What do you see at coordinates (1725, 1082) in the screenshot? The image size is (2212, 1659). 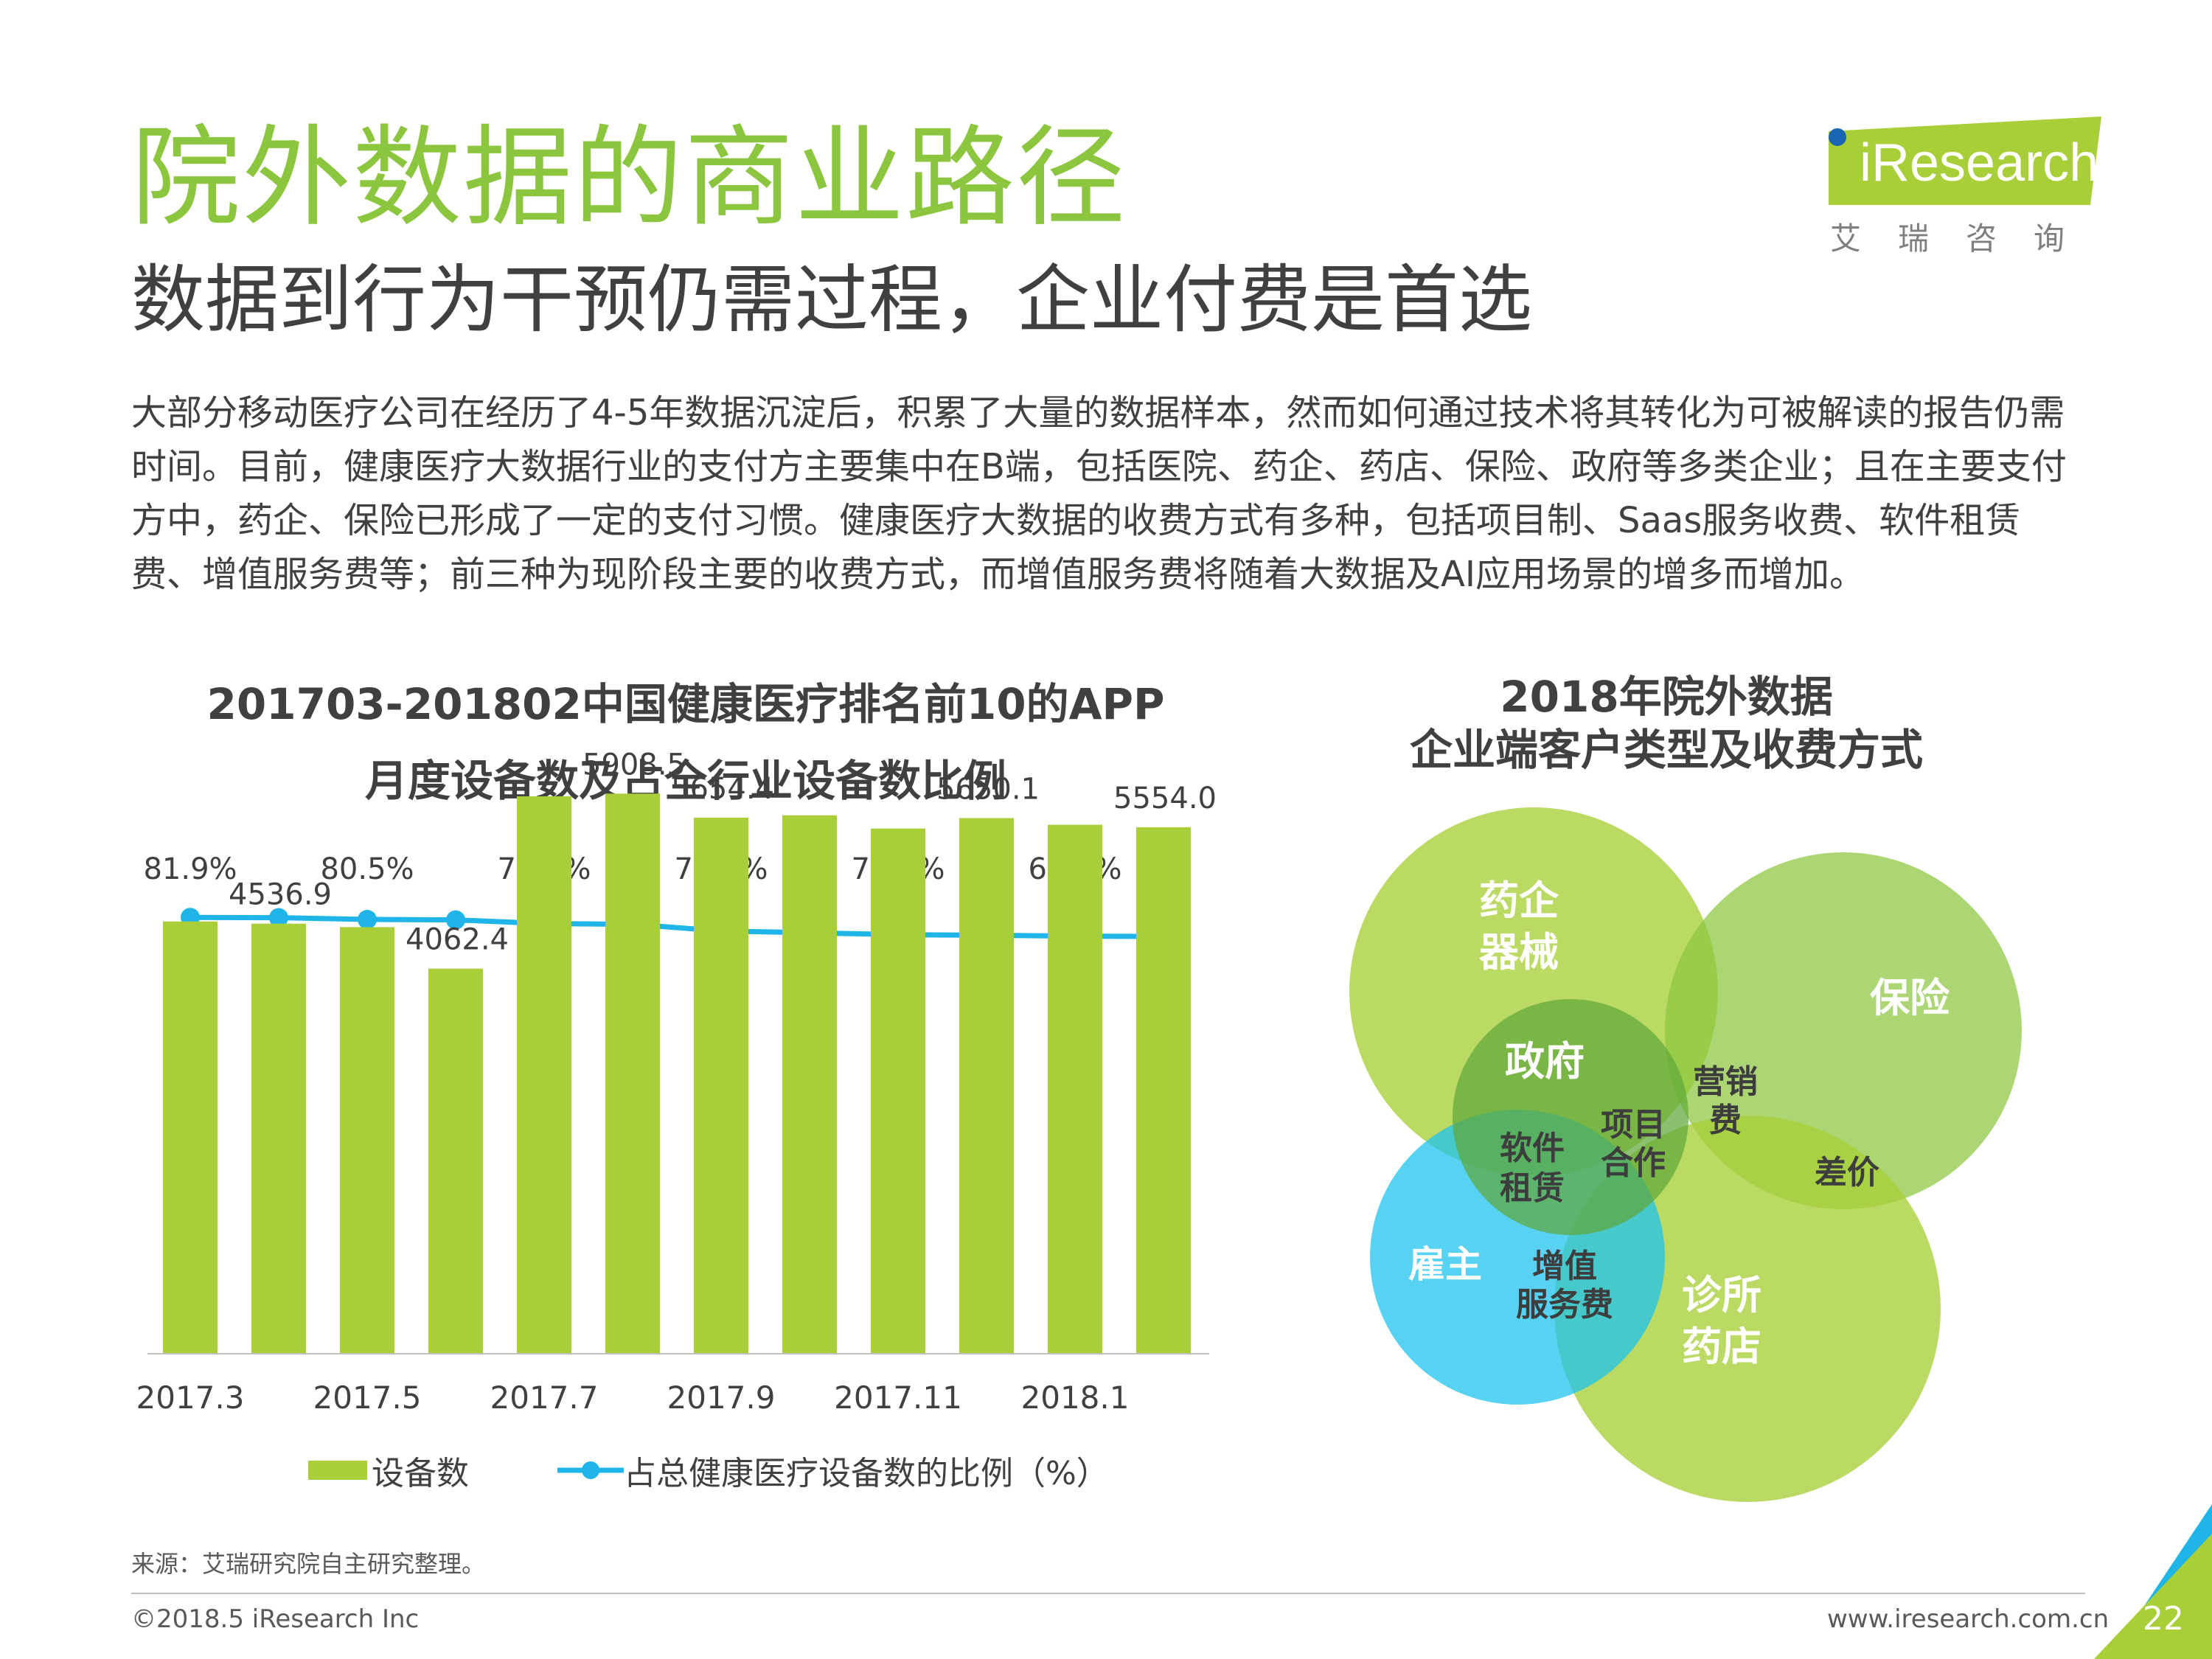 I see `venn-label-marketing-1: 营销` at bounding box center [1725, 1082].